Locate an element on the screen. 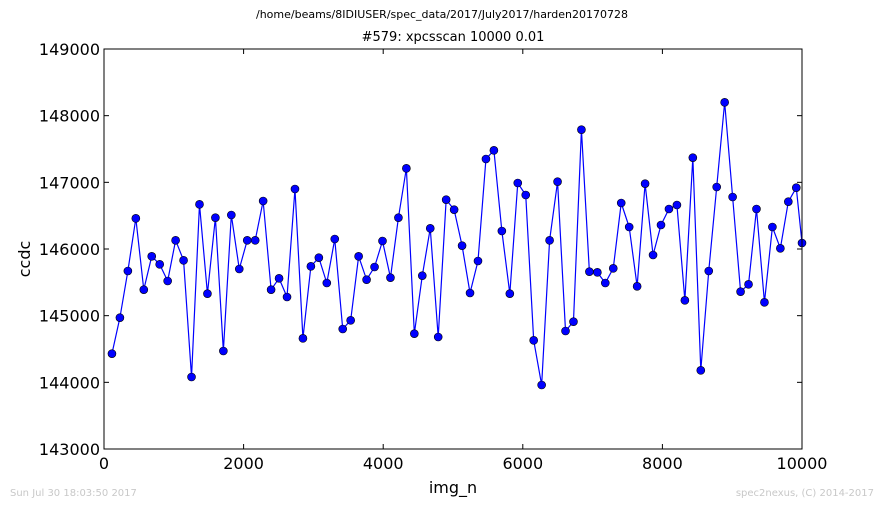 The width and height of the screenshot is (884, 509). credit-footer: spec2nexus, (C) 2014-2017 is located at coordinates (804, 493).